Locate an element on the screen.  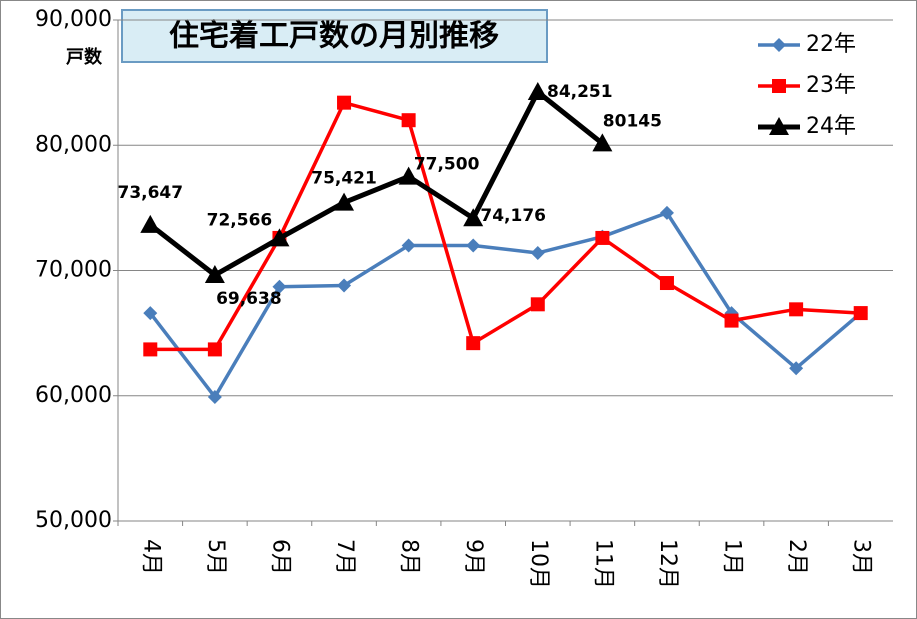
chart-title: 住宅着工戸数の月別推移 is located at coordinates (334, 36).